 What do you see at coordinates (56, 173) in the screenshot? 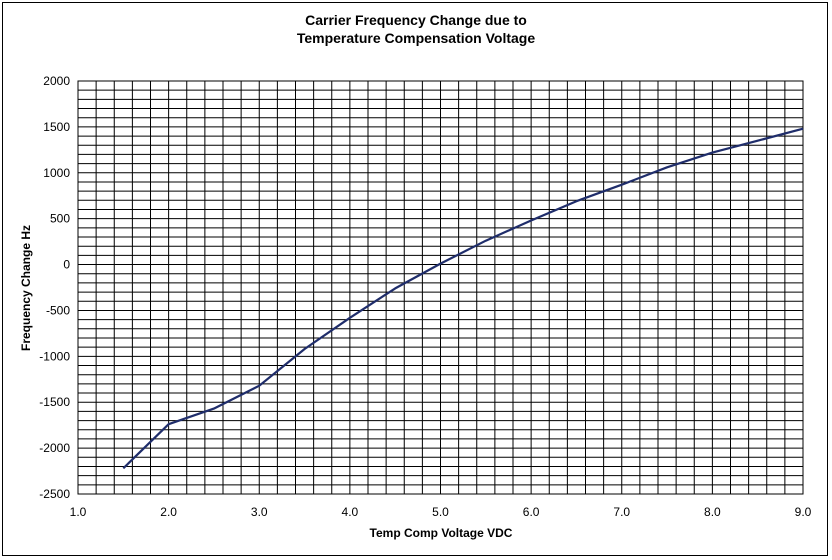
I see `y-tick-label: 1000` at bounding box center [56, 173].